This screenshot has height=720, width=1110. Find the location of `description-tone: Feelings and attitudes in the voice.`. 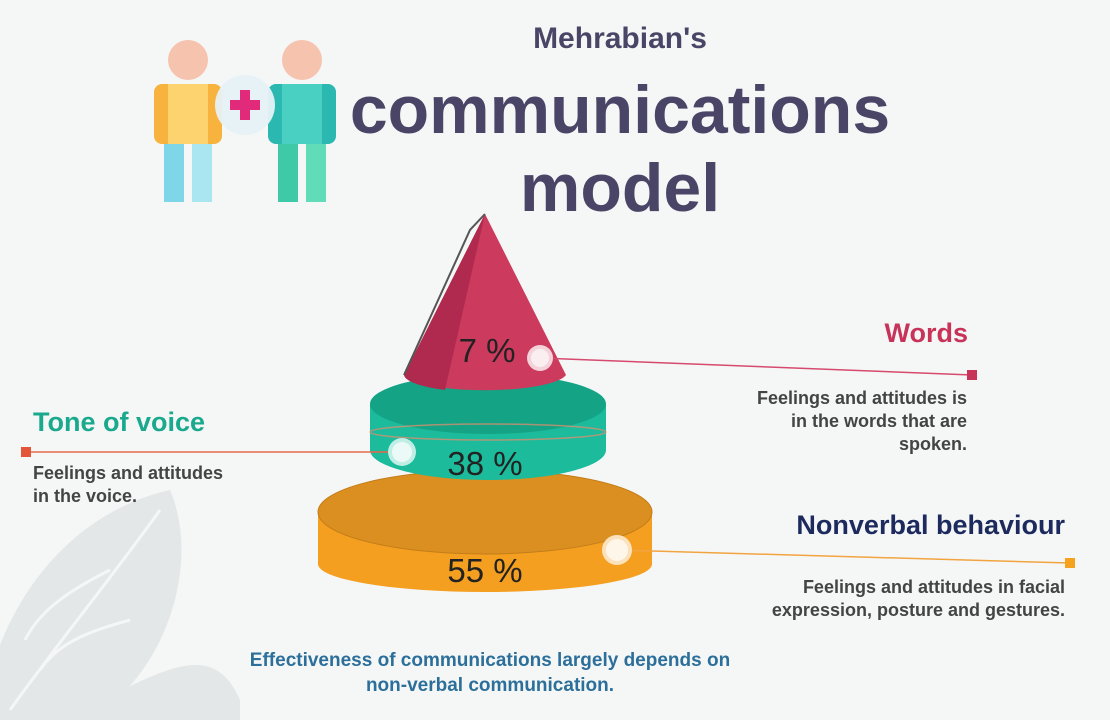

description-tone: Feelings and attitudes in the voice. is located at coordinates (128, 484).